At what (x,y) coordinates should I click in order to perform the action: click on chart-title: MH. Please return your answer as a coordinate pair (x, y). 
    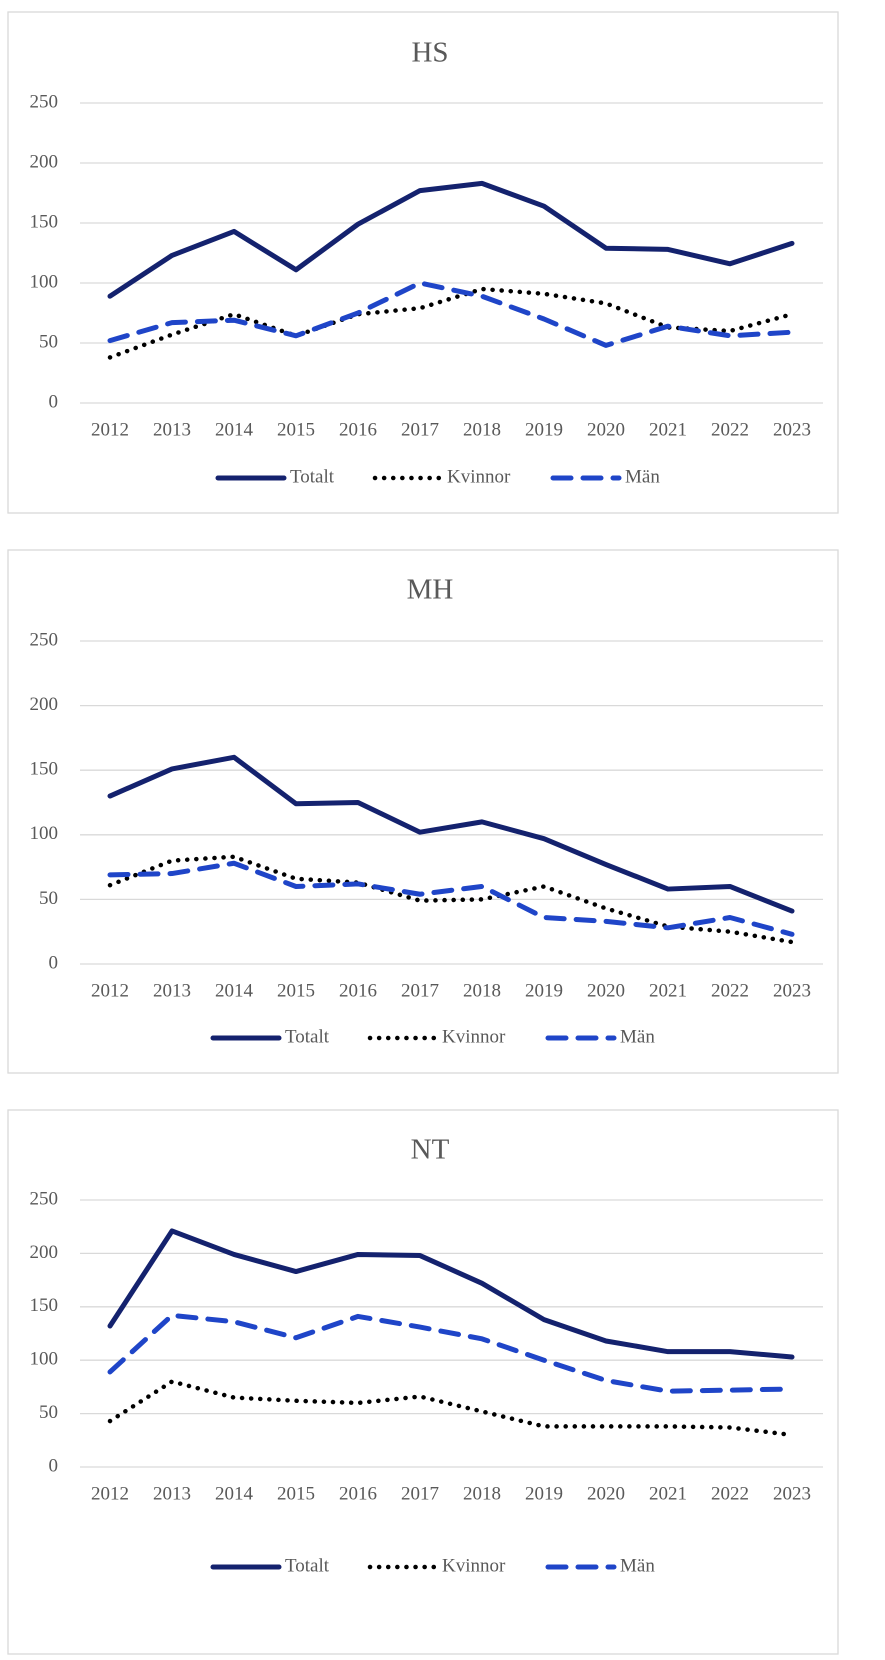
    Looking at the image, I should click on (430, 590).